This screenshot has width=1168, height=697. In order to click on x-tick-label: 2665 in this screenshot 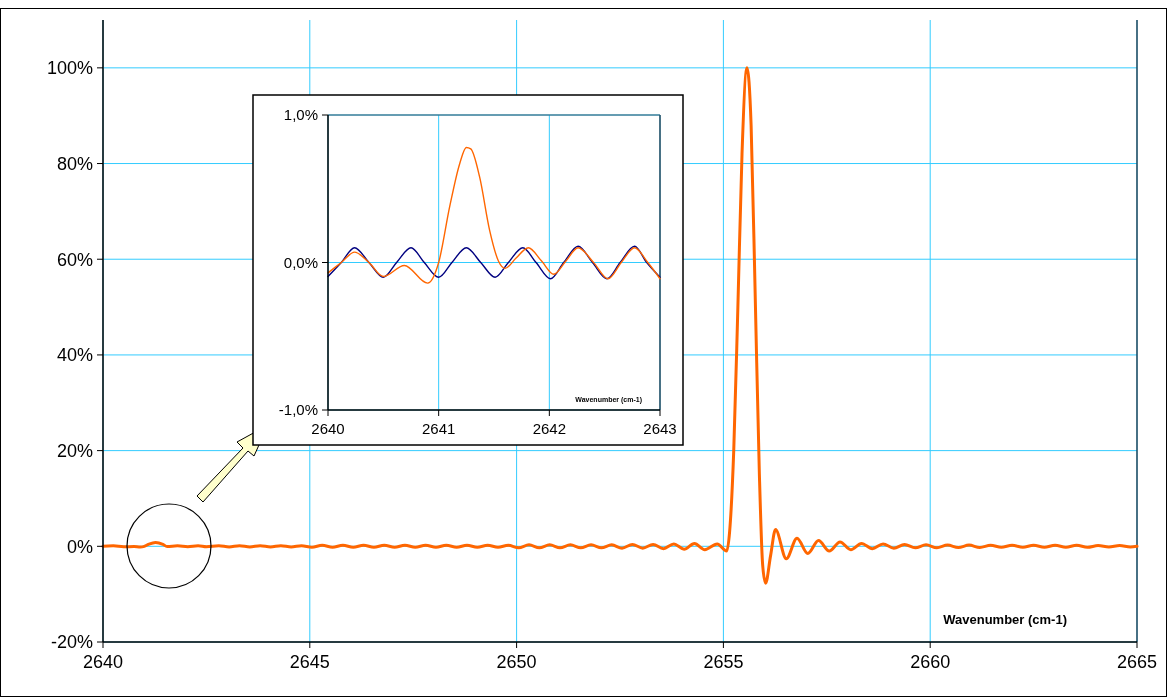, I will do `click(1137, 662)`.